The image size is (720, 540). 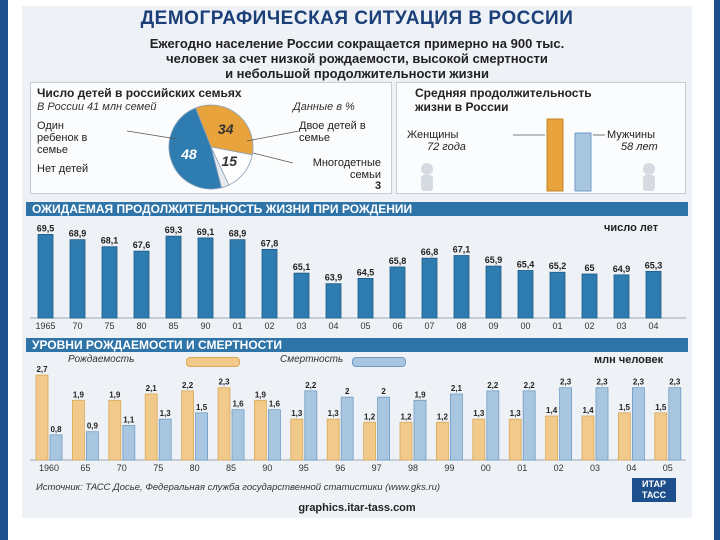 I want to click on label-no-children: Нет детей, so click(x=63, y=169).